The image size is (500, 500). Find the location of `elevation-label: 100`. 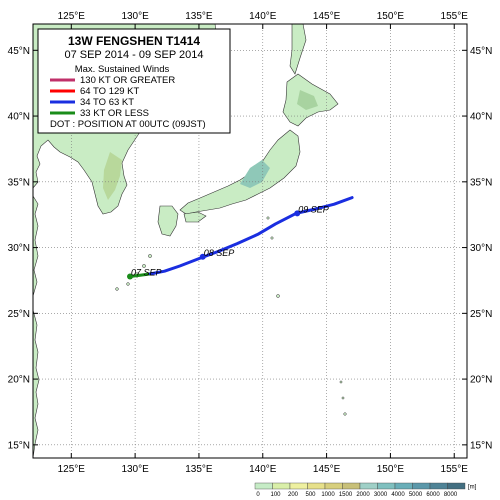

elevation-label: 100 is located at coordinates (275, 495).